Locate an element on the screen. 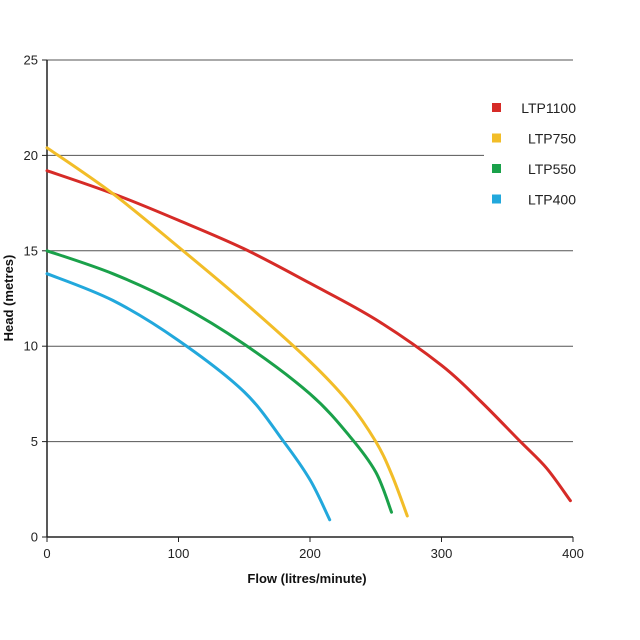 This screenshot has height=640, width=640. x-tick-label: 300 is located at coordinates (442, 553).